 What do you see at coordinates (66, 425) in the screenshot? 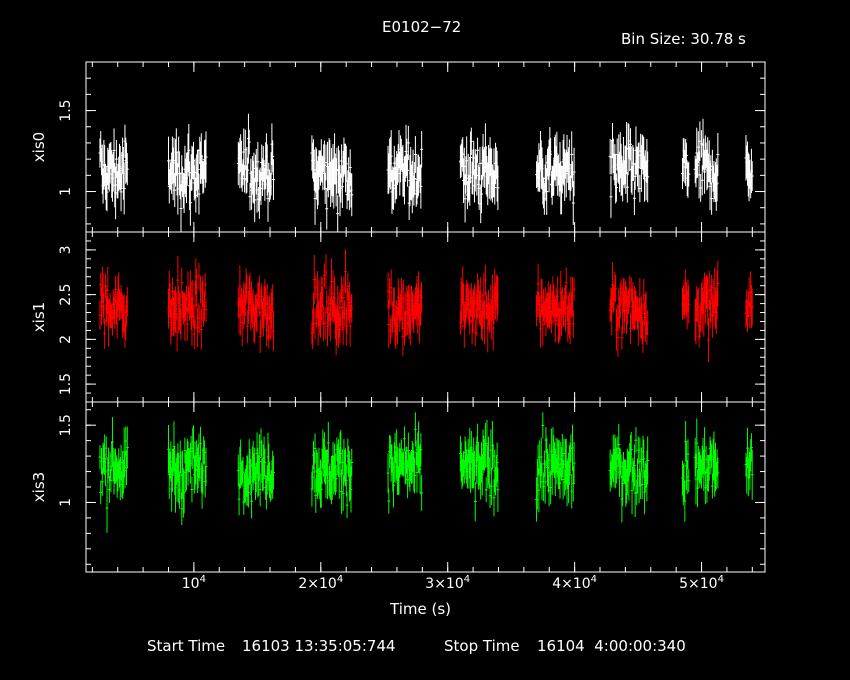
I see `y-tick-label-xis3: 1.5` at bounding box center [66, 425].